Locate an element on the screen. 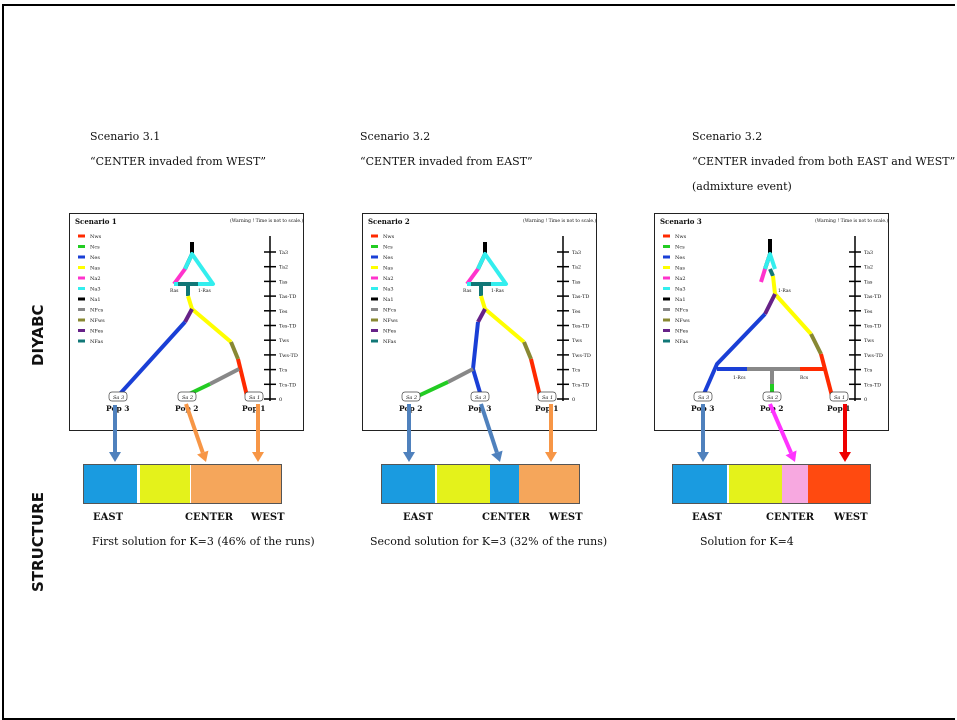 Image resolution: width=957 pixels, height=720 pixels. bar-2-label-east: EAST is located at coordinates (418, 517).